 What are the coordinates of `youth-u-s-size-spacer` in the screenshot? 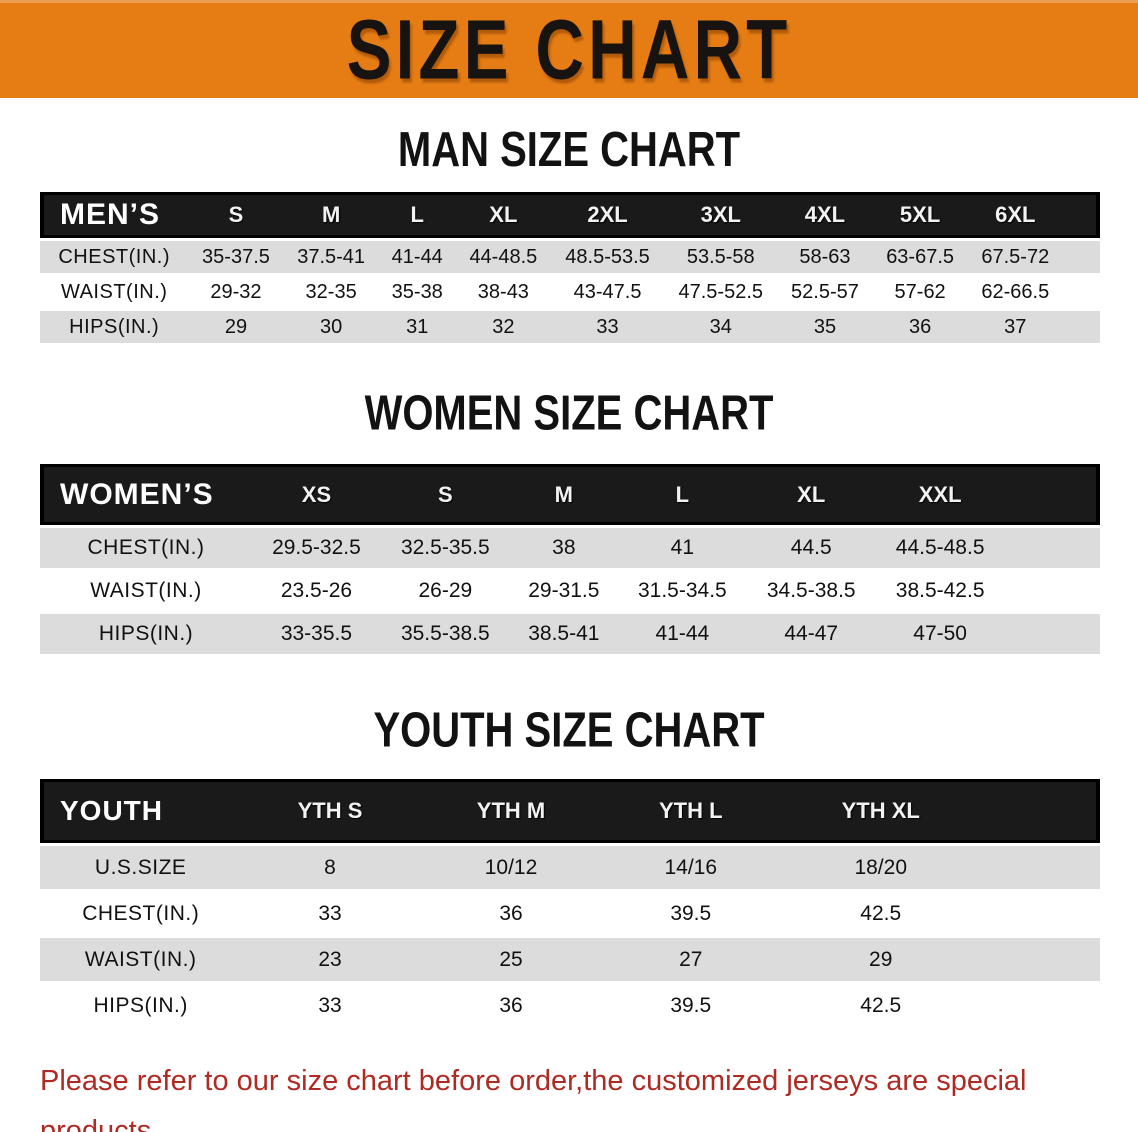 It's located at (1041, 867).